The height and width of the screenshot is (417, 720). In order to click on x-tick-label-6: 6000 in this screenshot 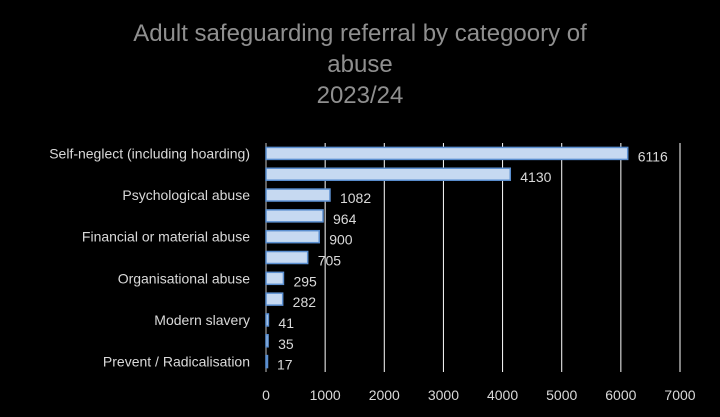, I will do `click(620, 395)`.